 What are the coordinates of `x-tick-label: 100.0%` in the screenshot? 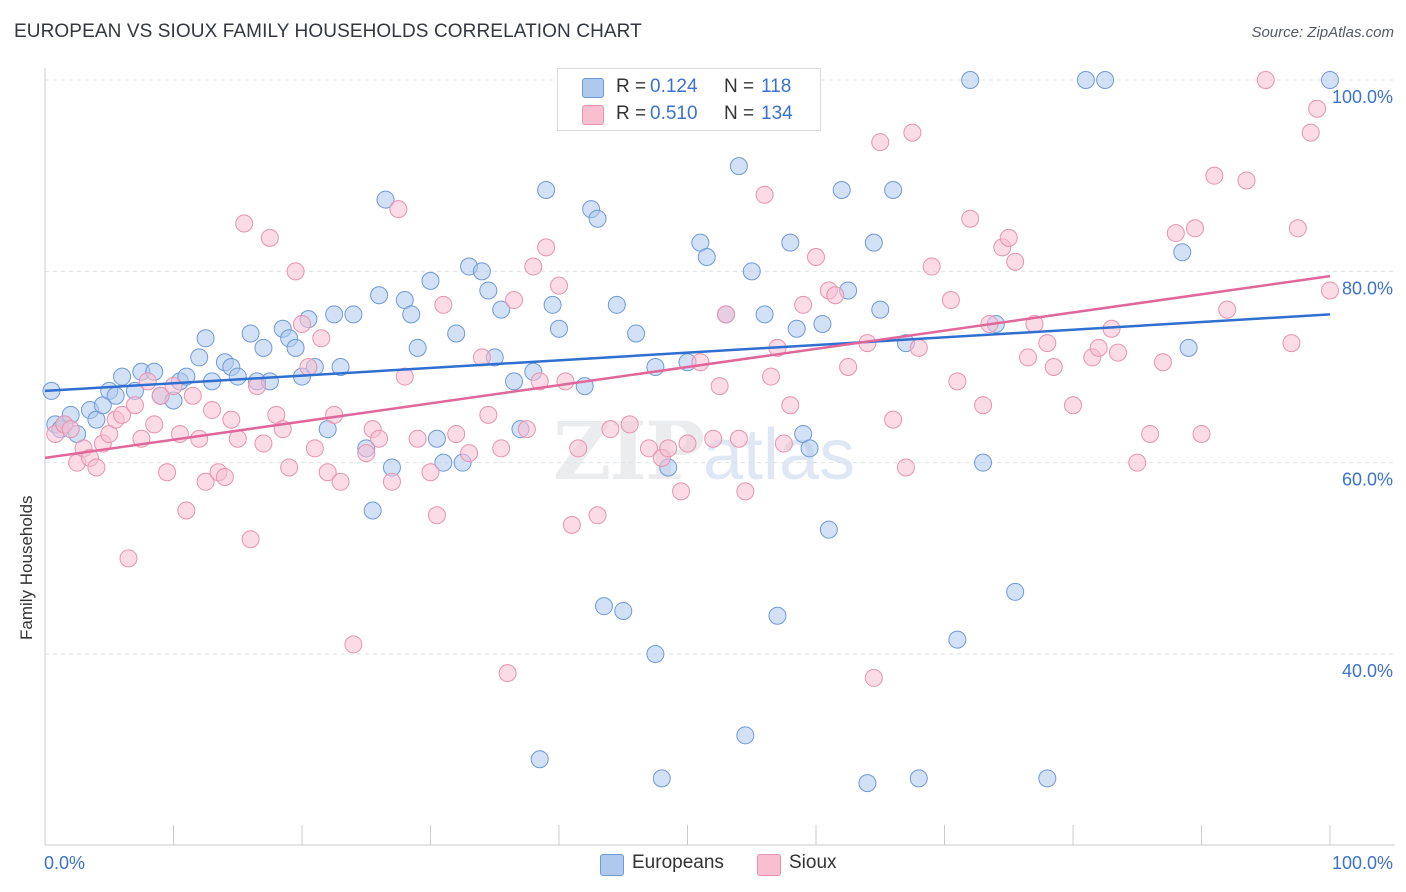 It's located at (1362, 863).